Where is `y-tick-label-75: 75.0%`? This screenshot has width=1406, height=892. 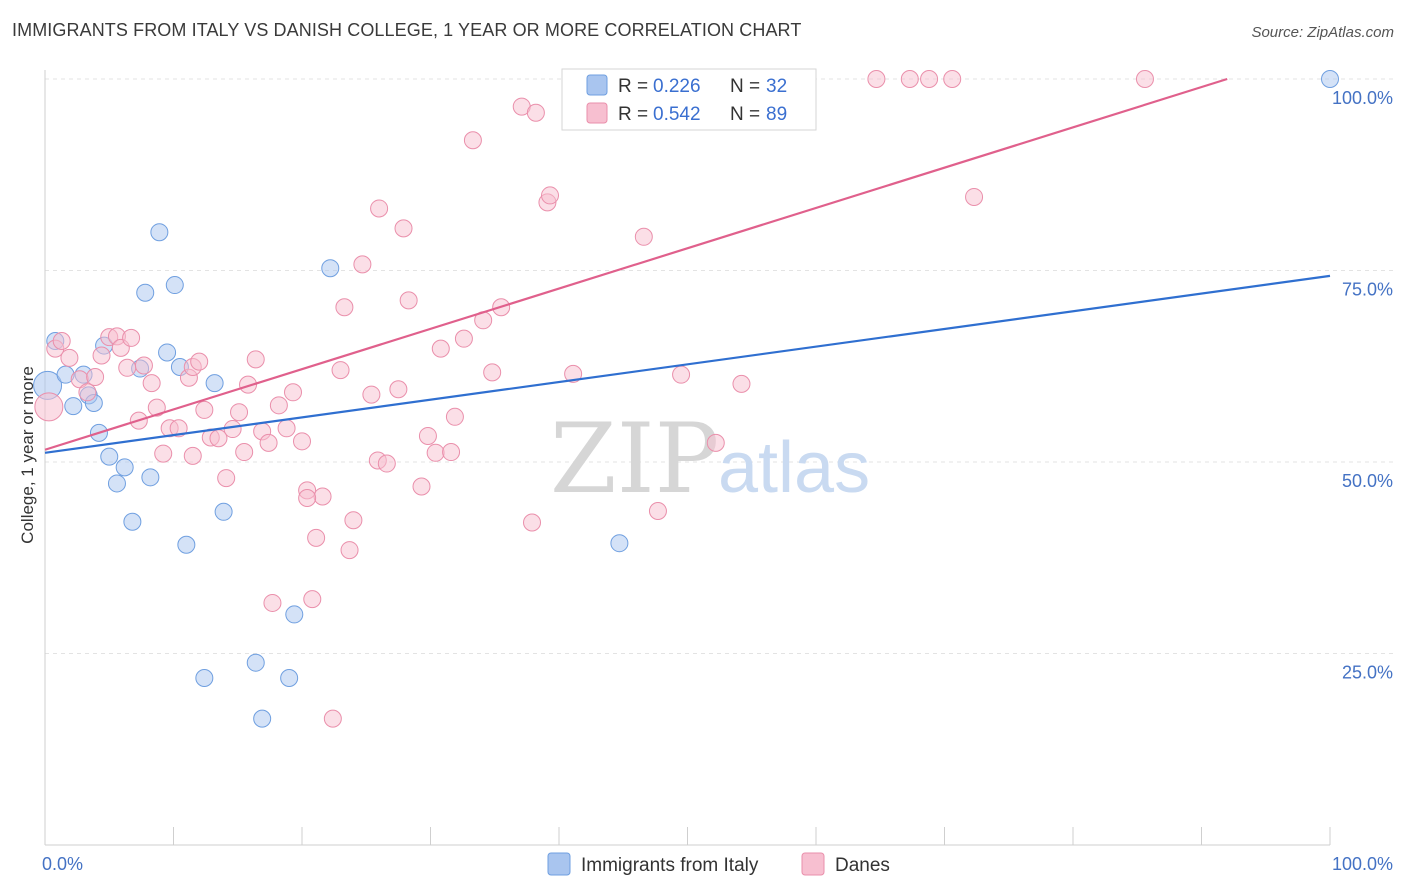
y-tick-label-75: 75.0% is located at coordinates (1367, 290).